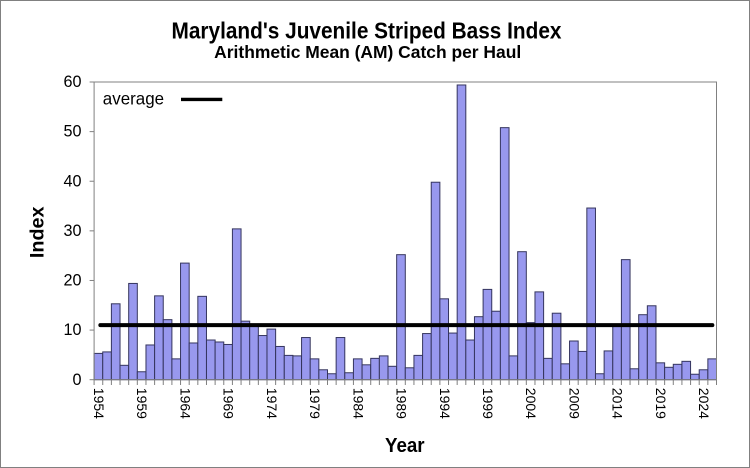 The height and width of the screenshot is (468, 750). I want to click on svg-text: 2014, so click(618, 403).